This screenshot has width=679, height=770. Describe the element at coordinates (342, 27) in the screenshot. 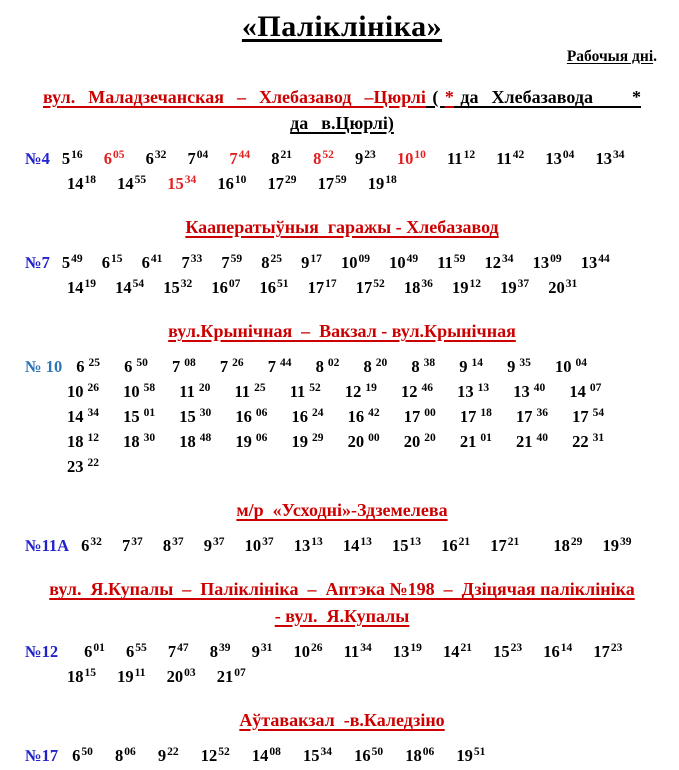

I see `page-title: «Паліклініка»` at that location.